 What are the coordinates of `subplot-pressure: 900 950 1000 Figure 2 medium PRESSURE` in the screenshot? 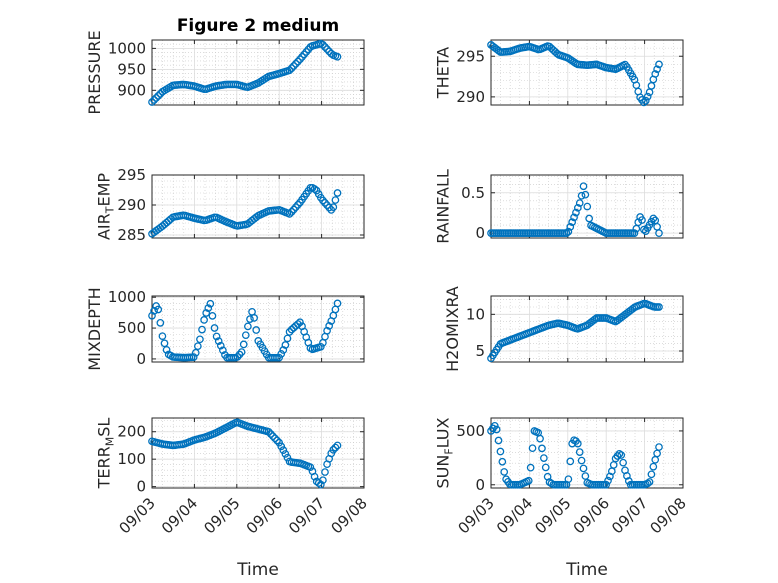 It's located at (225, 65).